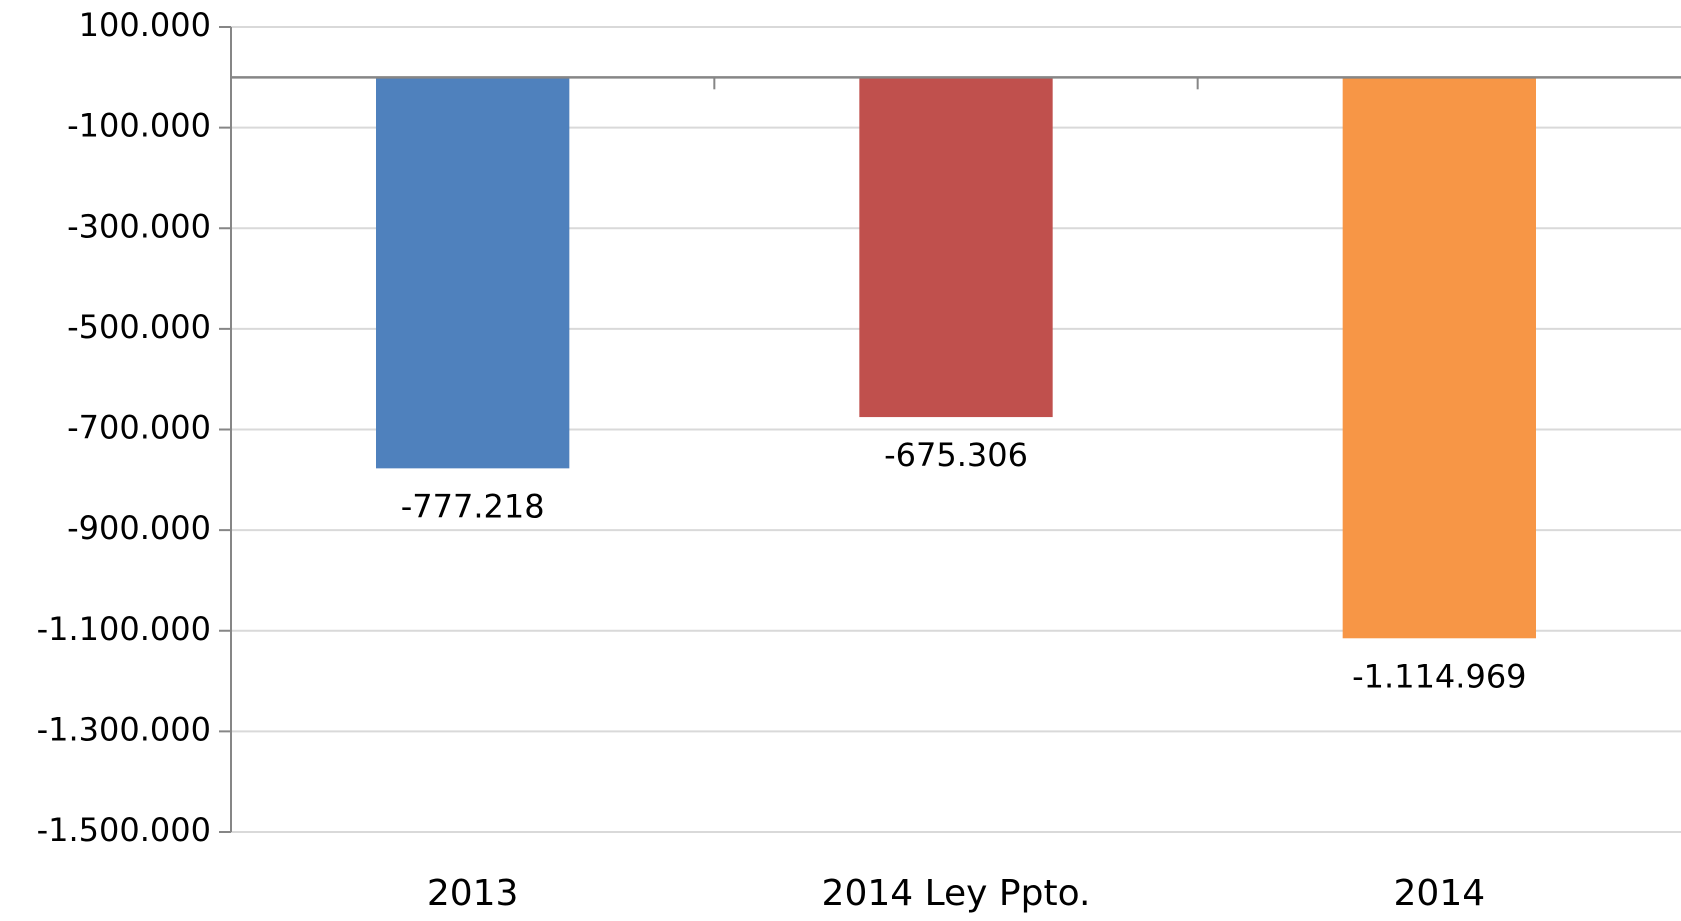 This screenshot has width=1681, height=921. What do you see at coordinates (124, 629) in the screenshot?
I see `y-tick-label: -1.100.000` at bounding box center [124, 629].